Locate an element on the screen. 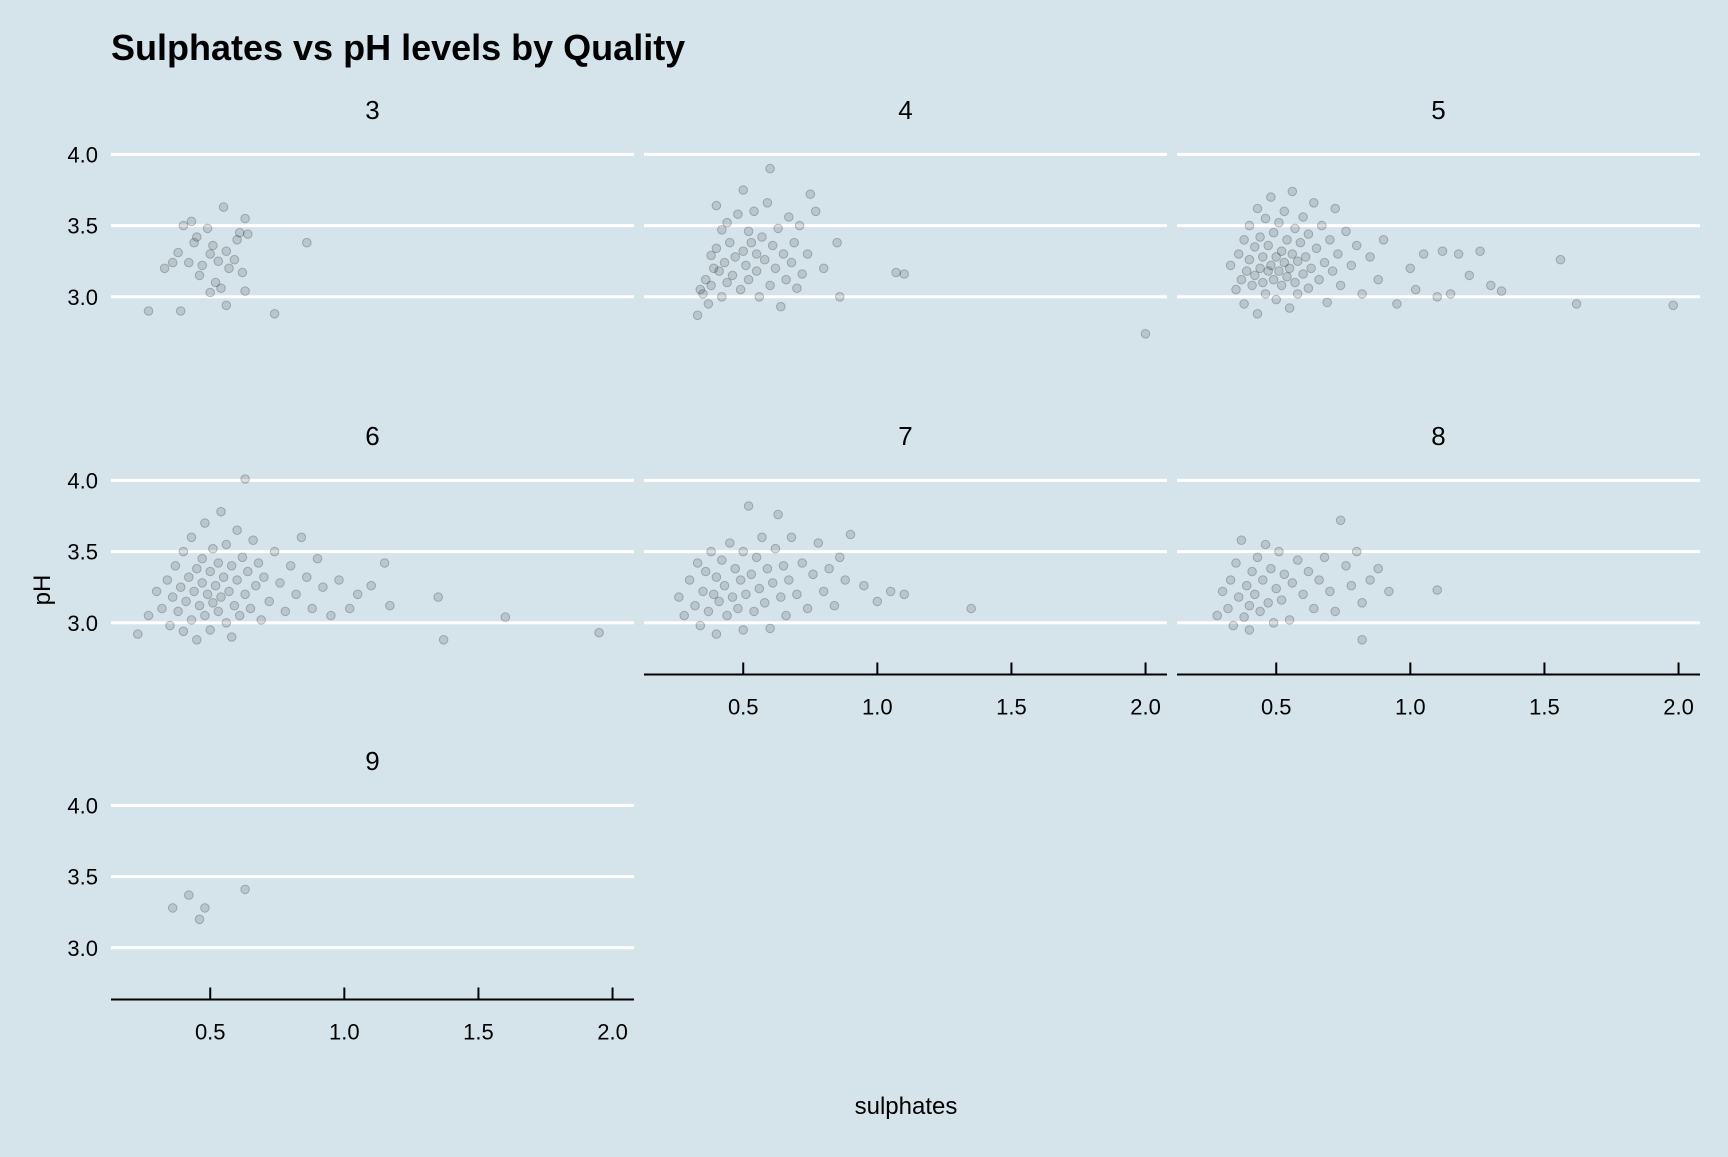 The height and width of the screenshot is (1157, 1728). facet-label: 8 is located at coordinates (1438, 436).